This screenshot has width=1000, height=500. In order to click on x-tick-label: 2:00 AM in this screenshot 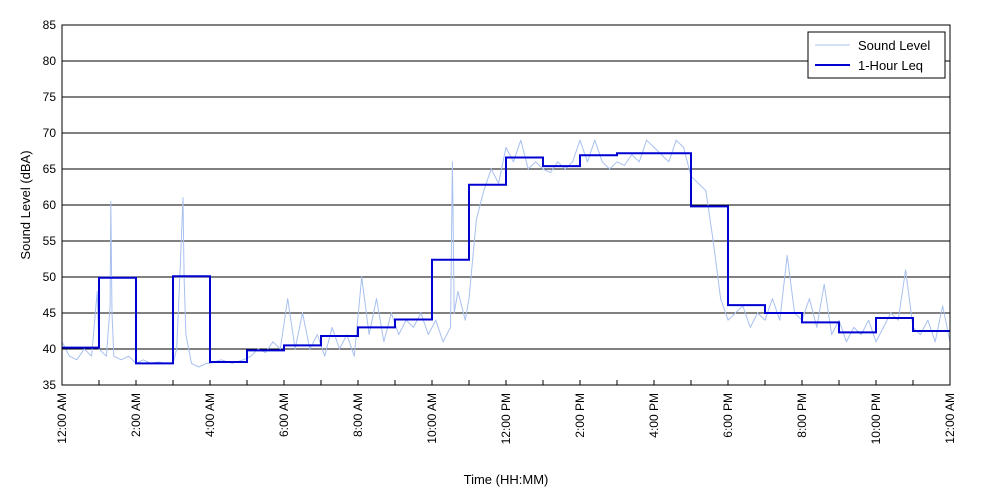, I will do `click(136, 415)`.